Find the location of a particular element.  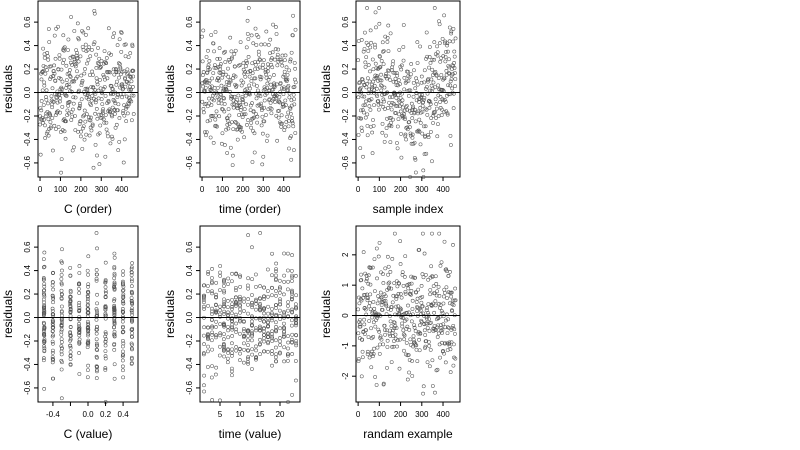

x-tick-label: 400 is located at coordinates (443, 414).